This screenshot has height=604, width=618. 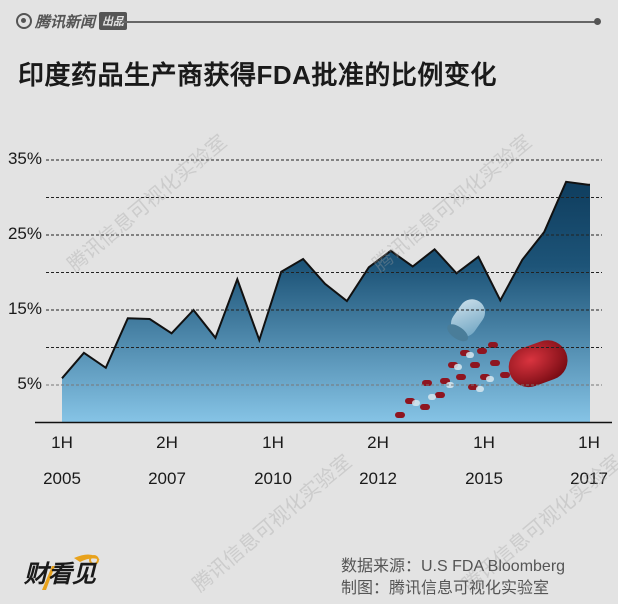 I want to click on svg-text: 财看见, so click(x=60, y=574).